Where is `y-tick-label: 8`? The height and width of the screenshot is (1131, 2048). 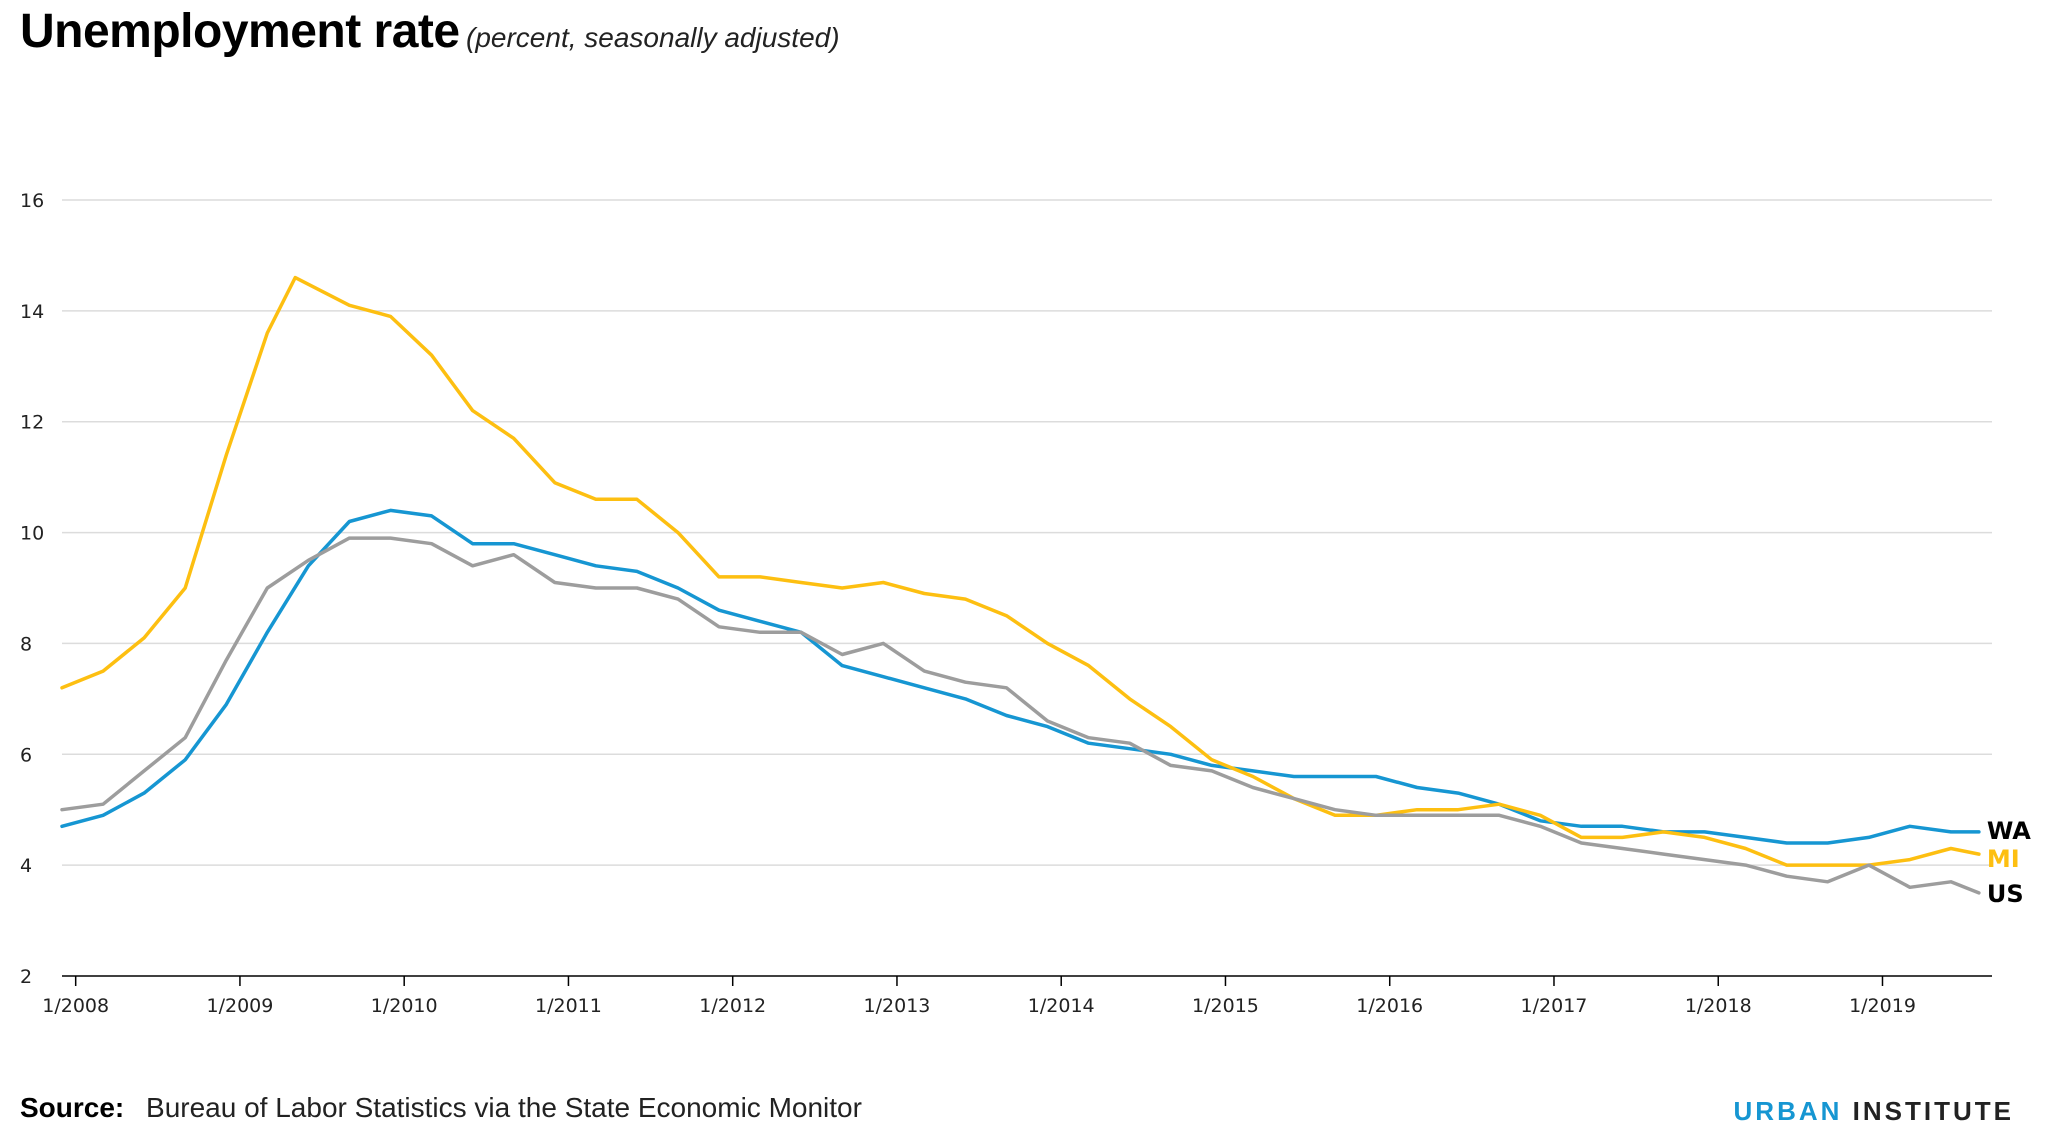 y-tick-label: 8 is located at coordinates (26, 644).